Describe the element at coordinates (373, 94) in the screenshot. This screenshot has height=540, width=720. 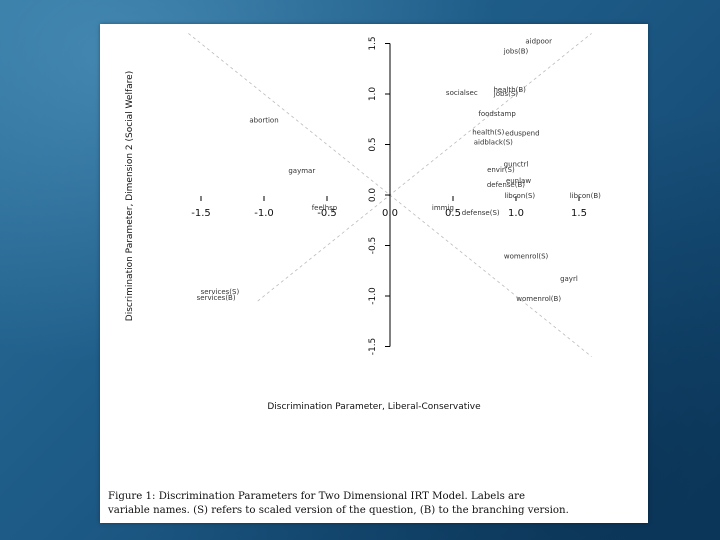
I see `y-tick-label: 1.0` at that location.